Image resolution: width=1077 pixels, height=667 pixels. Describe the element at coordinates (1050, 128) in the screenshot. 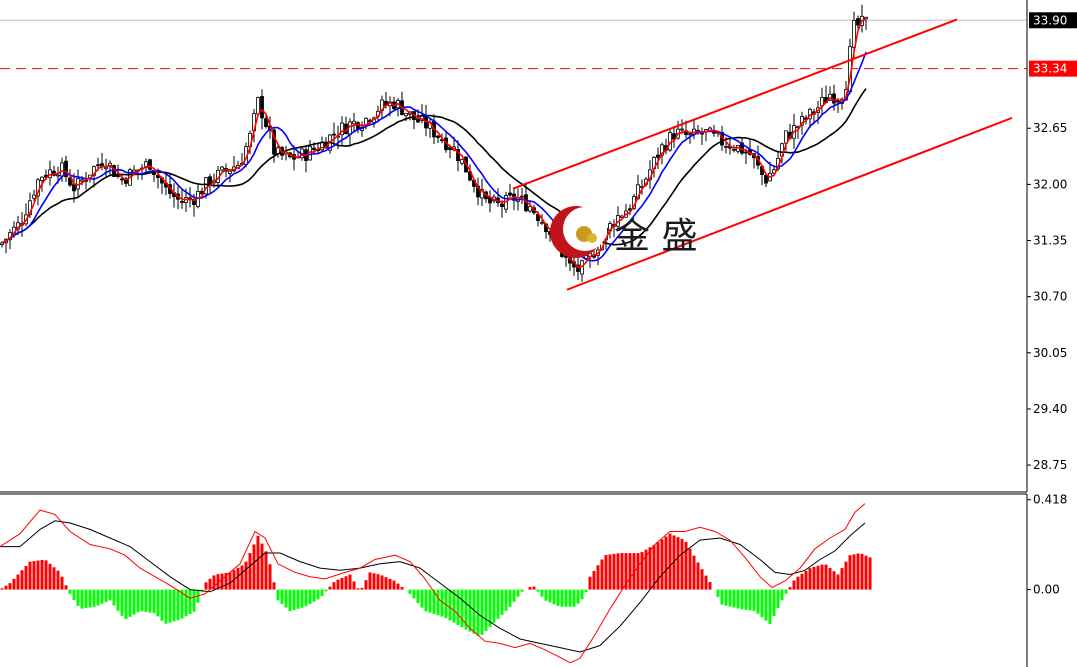

I see `price-tick-label: 32.65` at that location.